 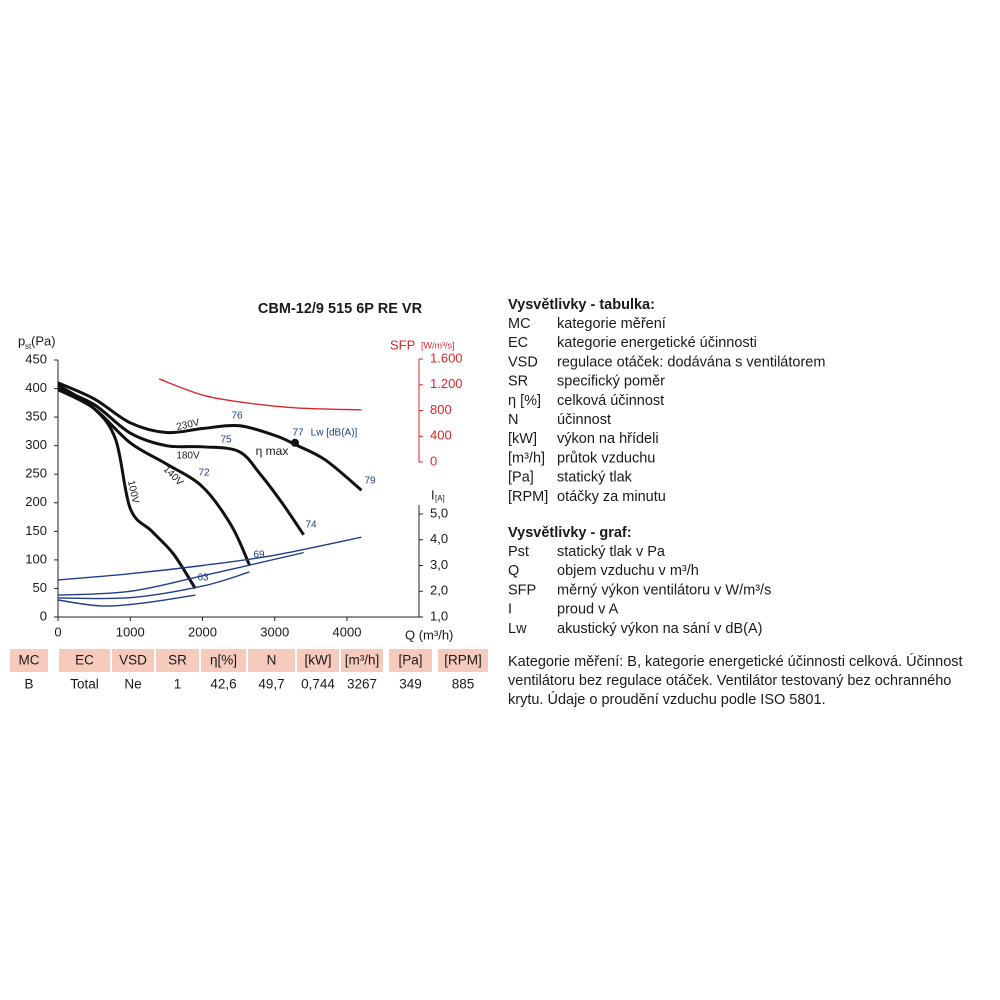 What do you see at coordinates (611, 497) in the screenshot?
I see `legend-desc: otáčky za minutu` at bounding box center [611, 497].